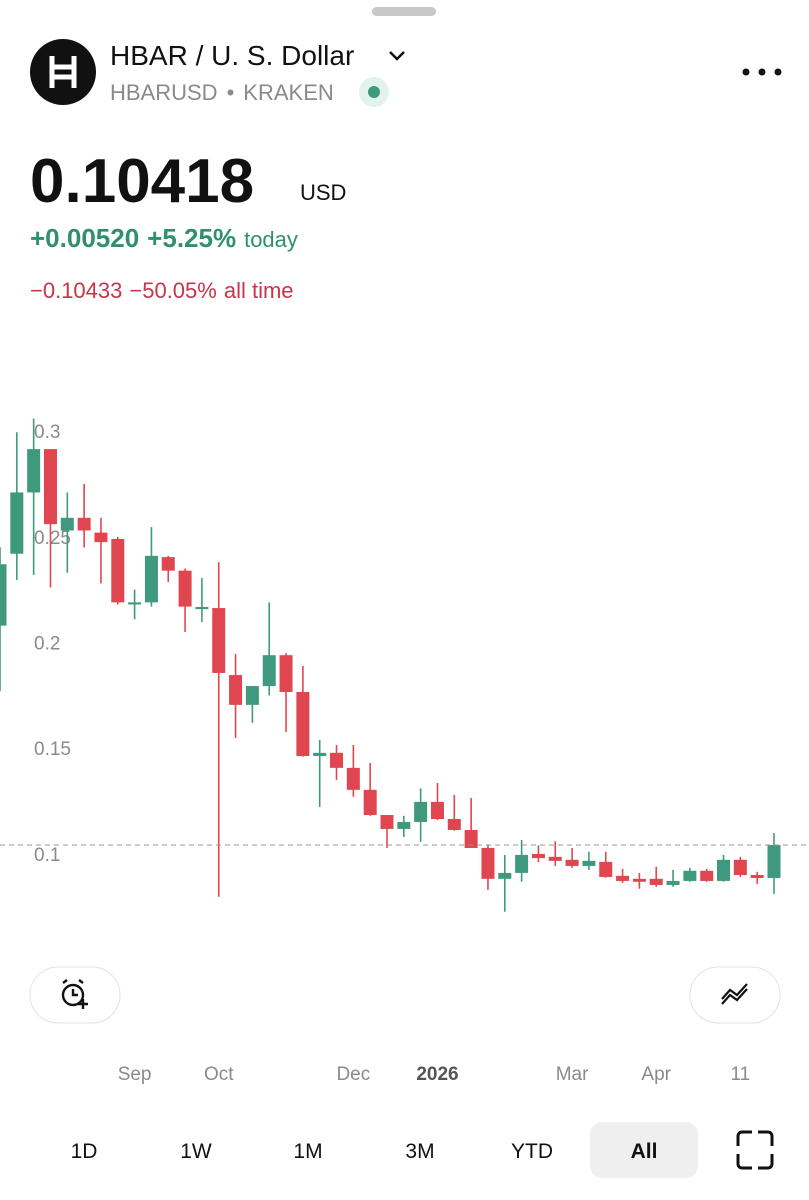  Describe the element at coordinates (162, 290) in the screenshot. I see `change-all-time: −0.10433 −50.05% all time` at that location.